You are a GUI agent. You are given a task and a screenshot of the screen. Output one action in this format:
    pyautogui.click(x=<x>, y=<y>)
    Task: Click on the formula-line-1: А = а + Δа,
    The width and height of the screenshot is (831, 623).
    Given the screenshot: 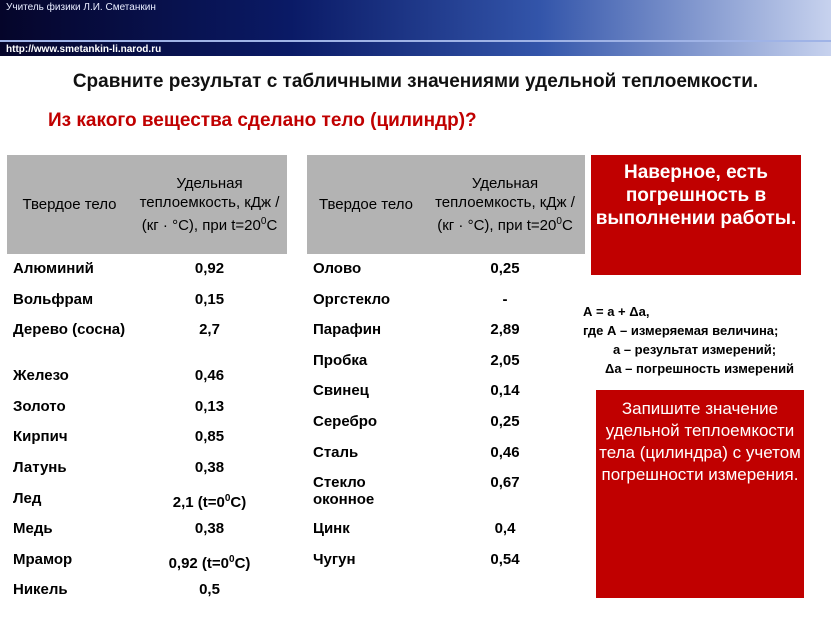 What is the action you would take?
    pyautogui.click(x=616, y=311)
    